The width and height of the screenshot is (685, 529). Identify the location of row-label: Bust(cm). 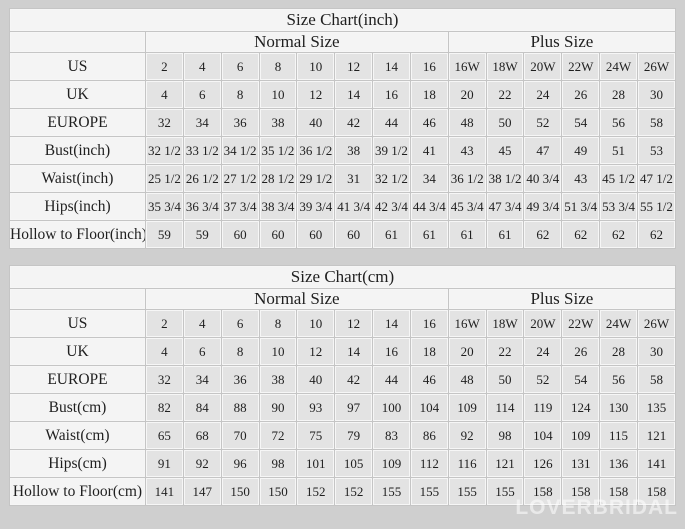
(77, 407).